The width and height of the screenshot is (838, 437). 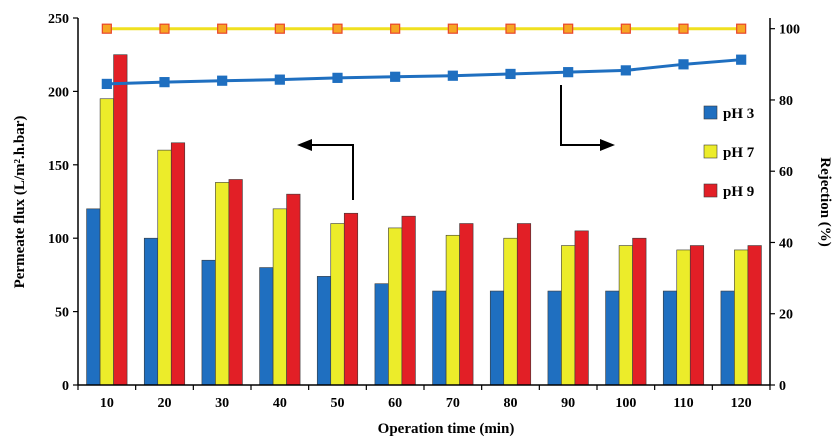 What do you see at coordinates (710, 112) in the screenshot?
I see `legend-swatch-ph3` at bounding box center [710, 112].